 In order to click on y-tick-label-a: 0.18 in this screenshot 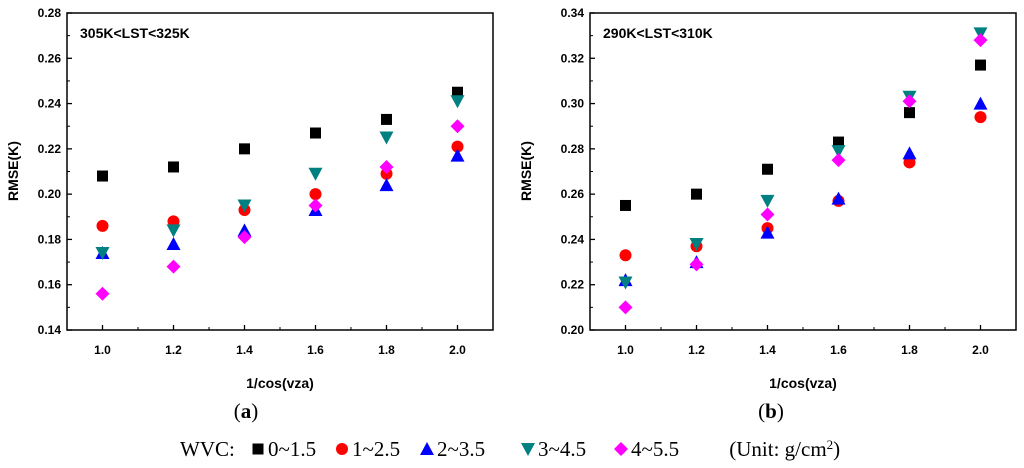, I will do `click(50, 239)`.